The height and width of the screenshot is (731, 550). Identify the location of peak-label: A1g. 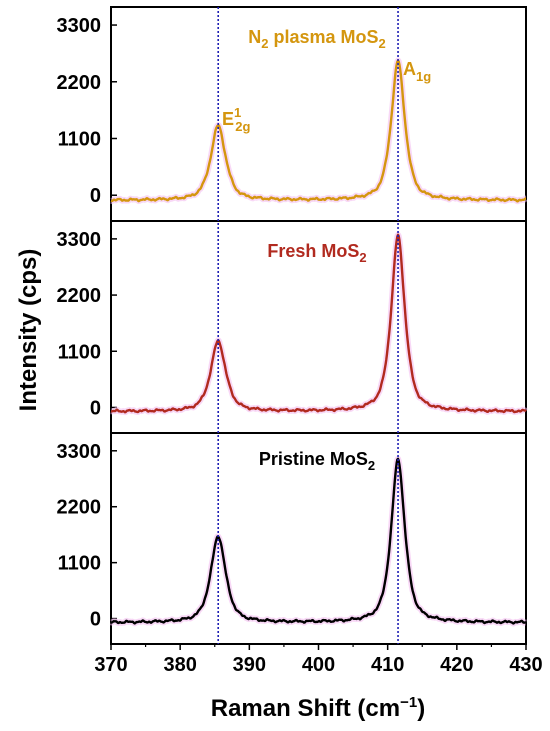
(417, 71).